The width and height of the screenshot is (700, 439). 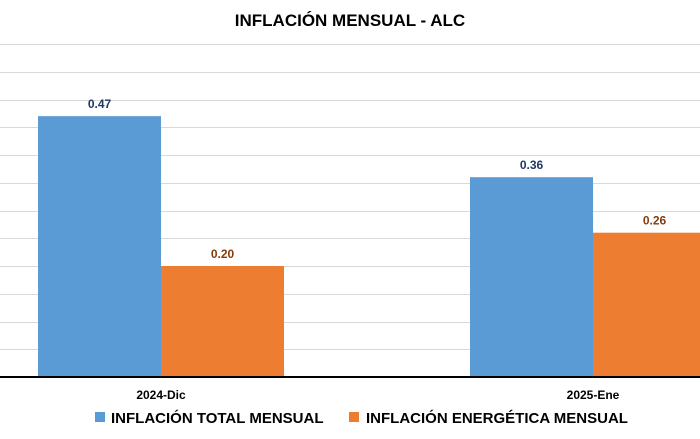 I want to click on data-label-series2-2024-dic: 0.20, so click(x=223, y=254).